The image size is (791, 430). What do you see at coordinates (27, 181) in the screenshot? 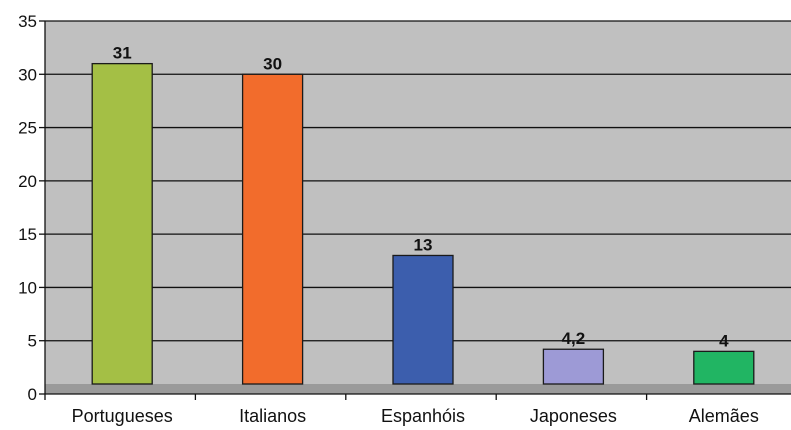
I see `y-tick-label: 20` at bounding box center [27, 181].